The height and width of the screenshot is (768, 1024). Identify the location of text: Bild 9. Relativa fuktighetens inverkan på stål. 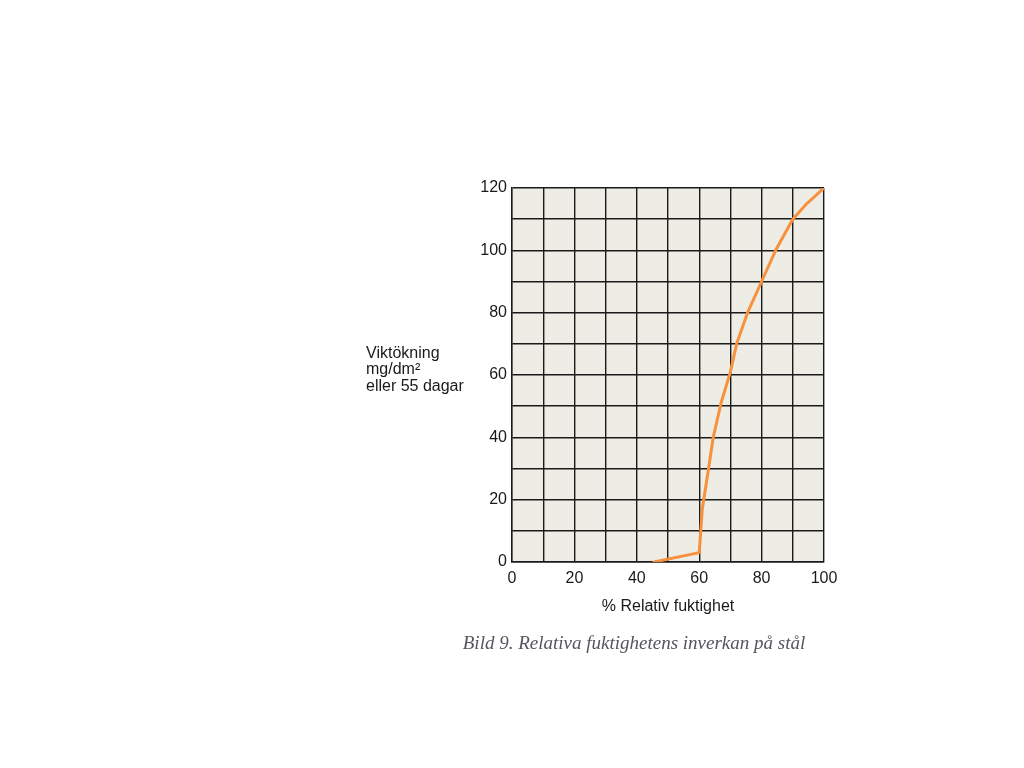
(634, 642).